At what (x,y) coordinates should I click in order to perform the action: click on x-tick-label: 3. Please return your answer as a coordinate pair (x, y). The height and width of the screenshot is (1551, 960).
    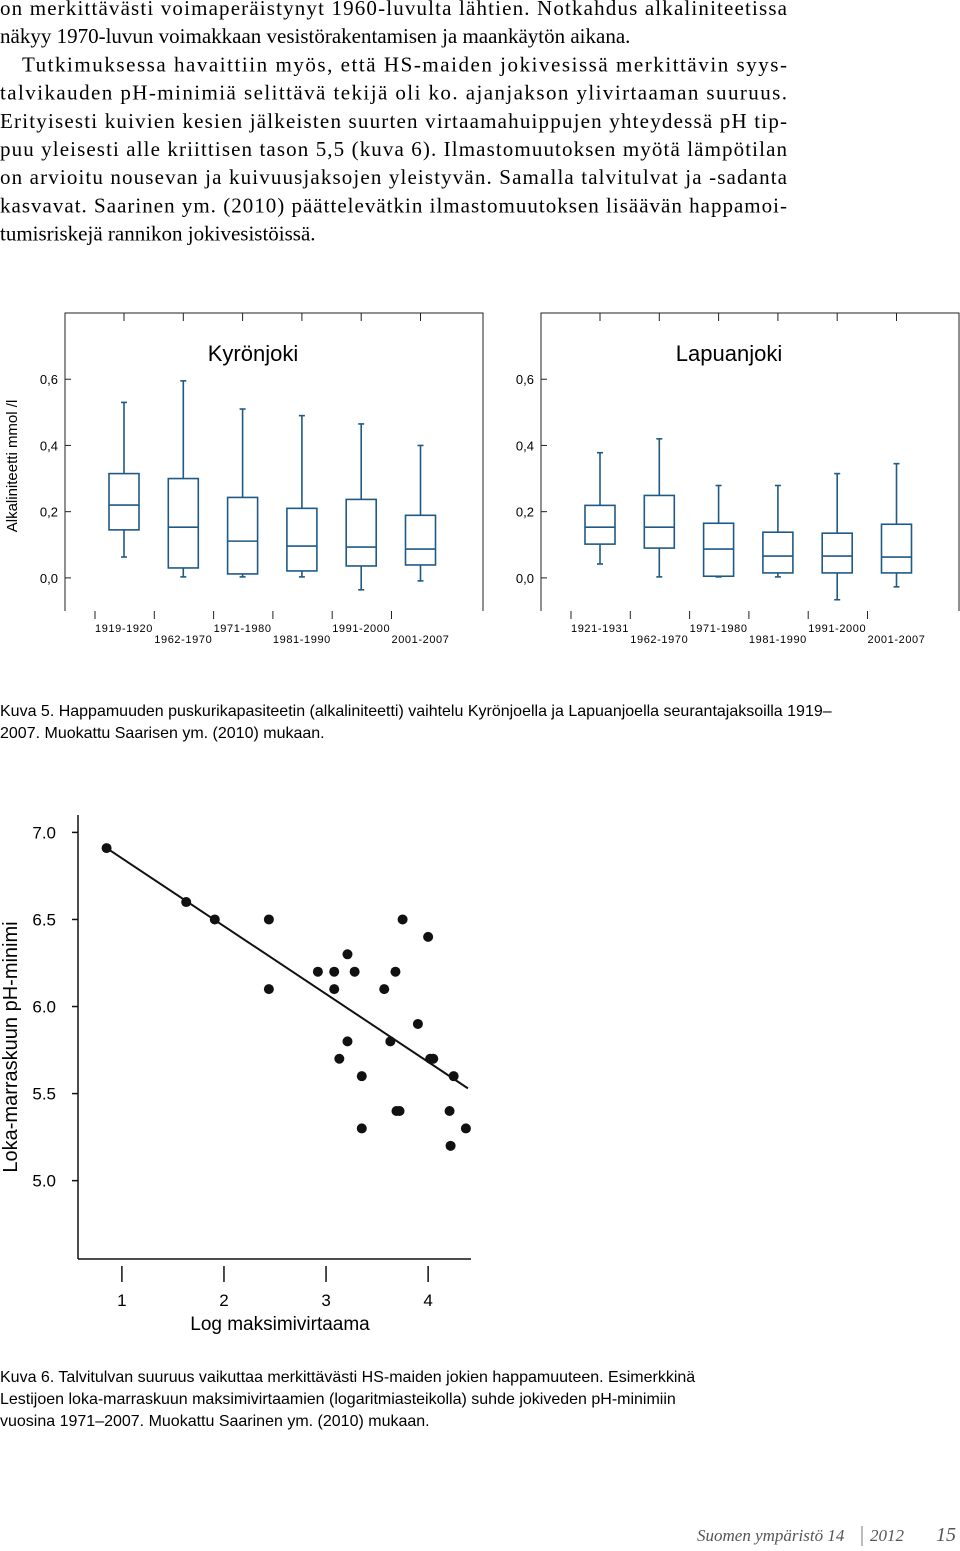
    Looking at the image, I should click on (325, 1300).